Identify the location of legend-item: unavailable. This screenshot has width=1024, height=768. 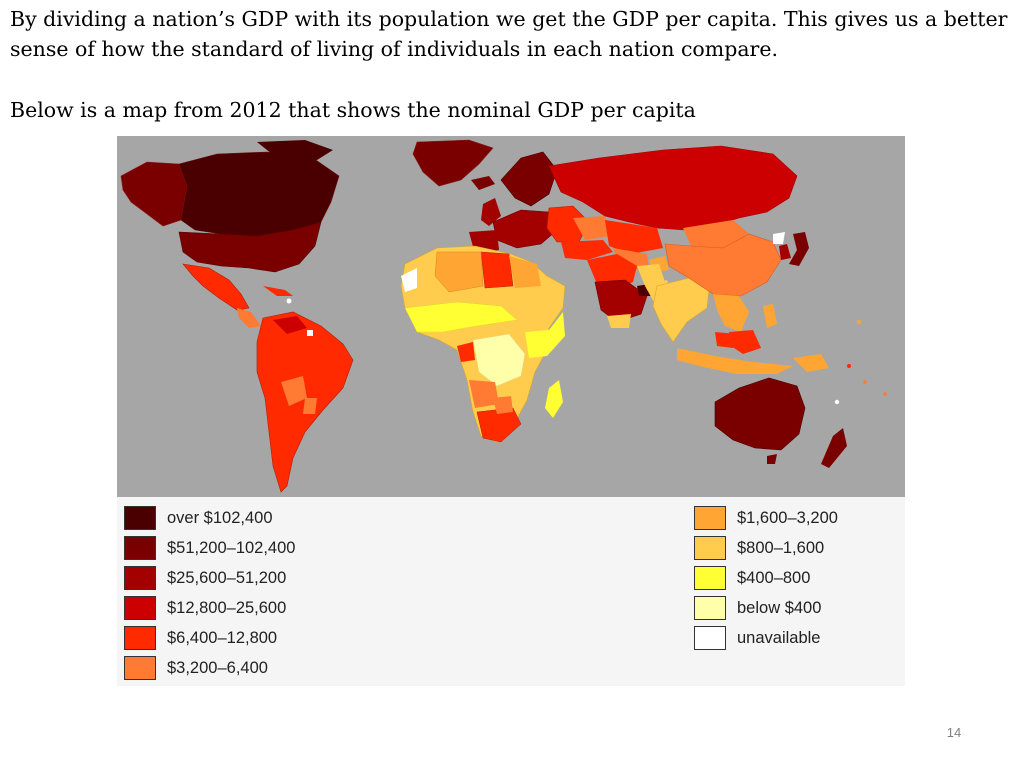
(766, 638).